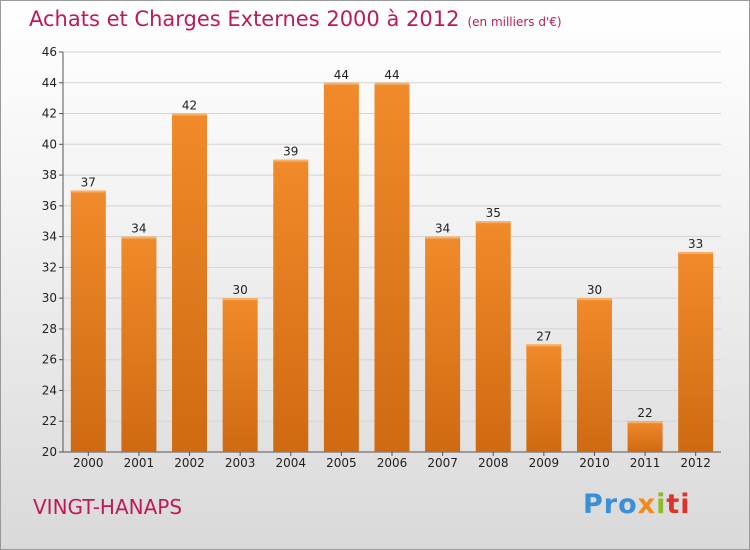  I want to click on x-tick-label: 2006, so click(392, 463).